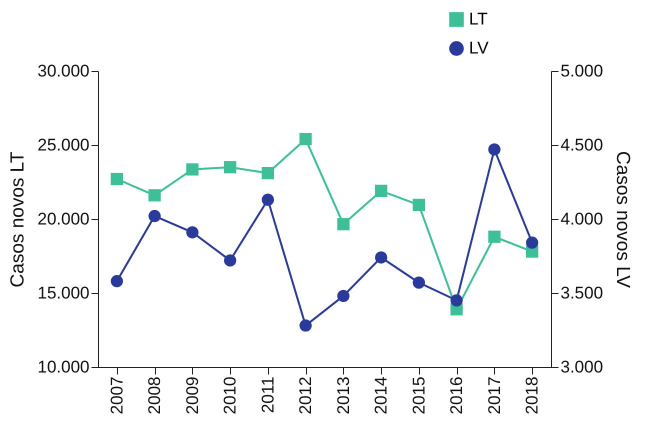  What do you see at coordinates (418, 395) in the screenshot?
I see `x-tick-label: 2015` at bounding box center [418, 395].